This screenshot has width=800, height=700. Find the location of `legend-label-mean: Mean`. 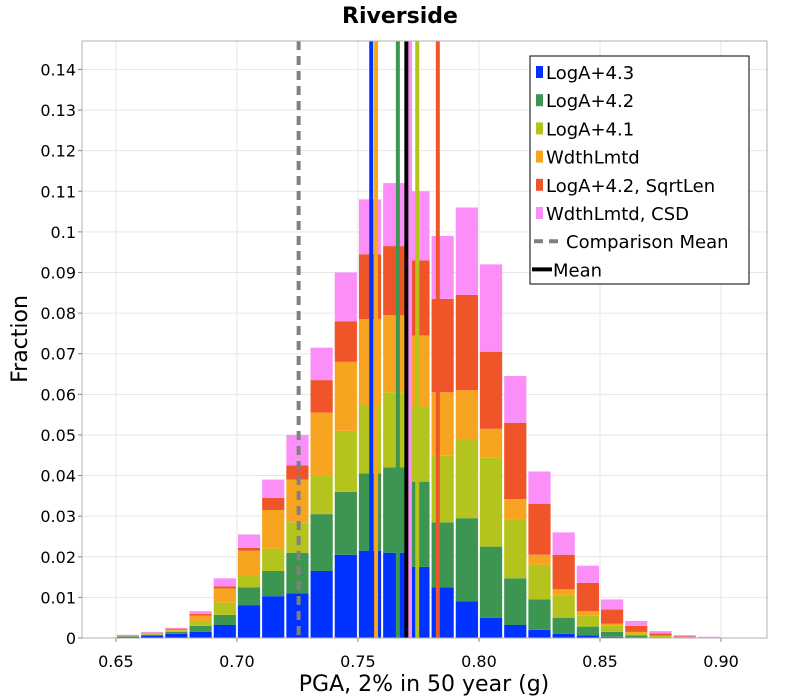

legend-label-mean: Mean is located at coordinates (577, 270).